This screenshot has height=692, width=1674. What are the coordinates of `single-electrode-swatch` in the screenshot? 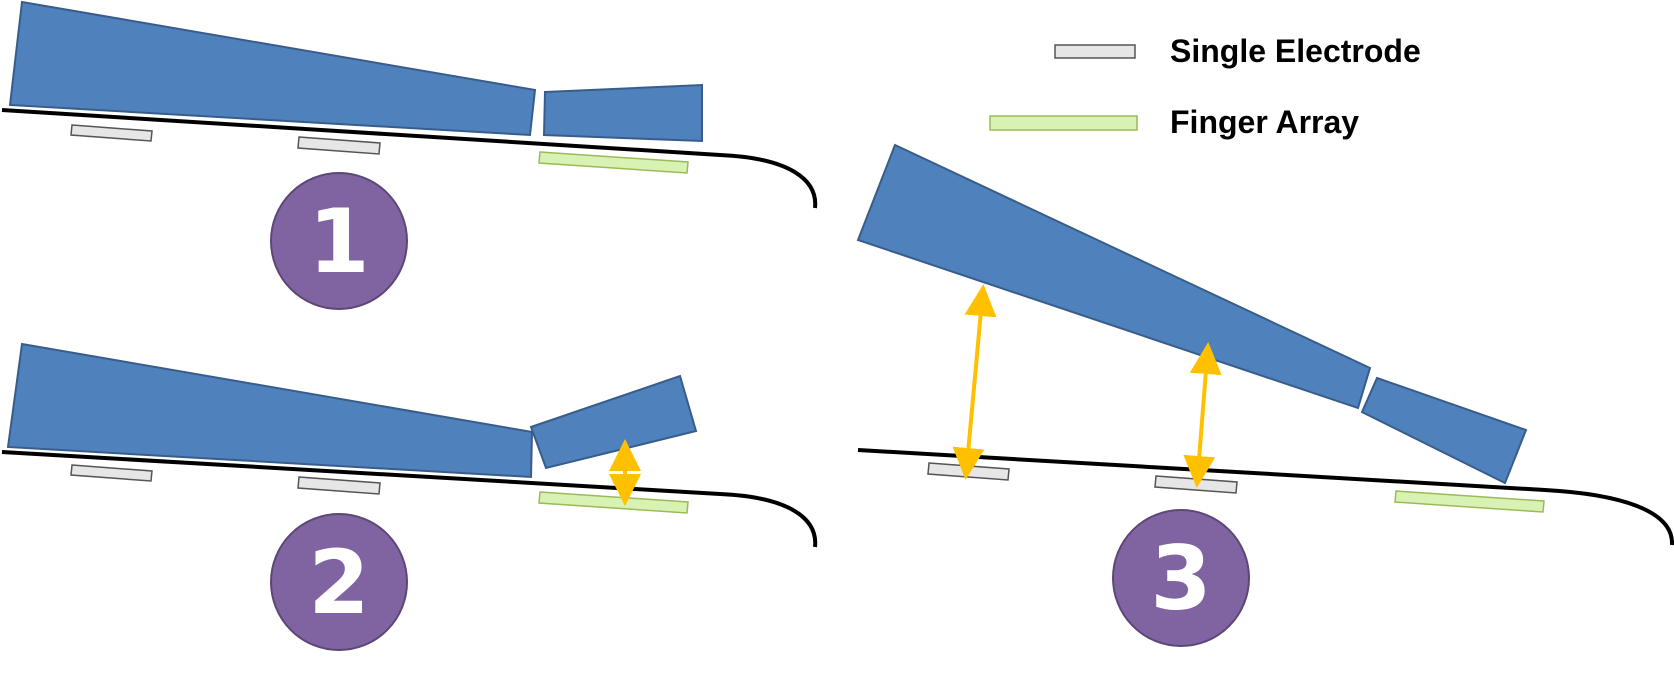 It's located at (1095, 51).